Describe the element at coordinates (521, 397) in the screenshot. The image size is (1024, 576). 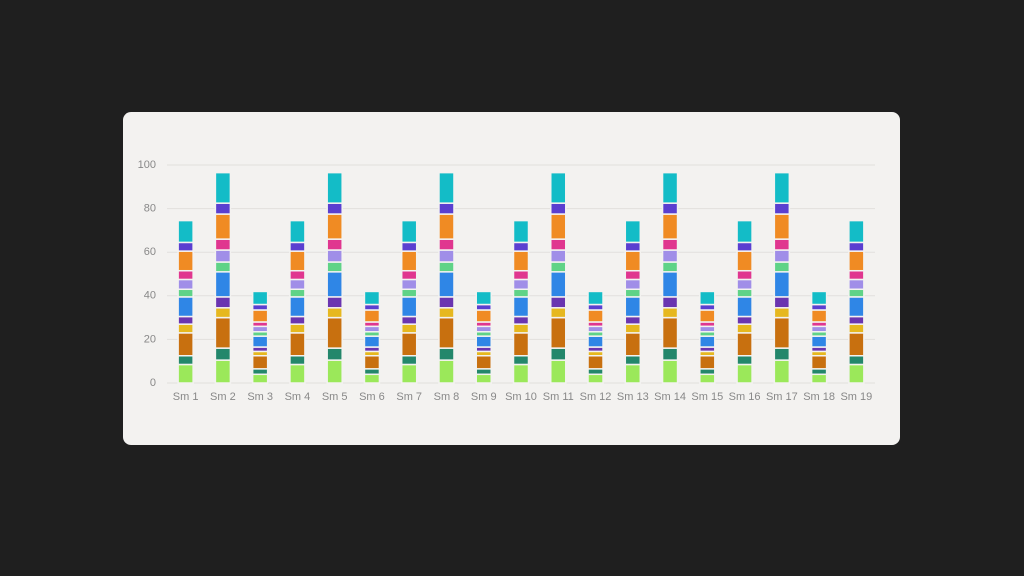
I see `x-tick-label: Sm 10` at that location.